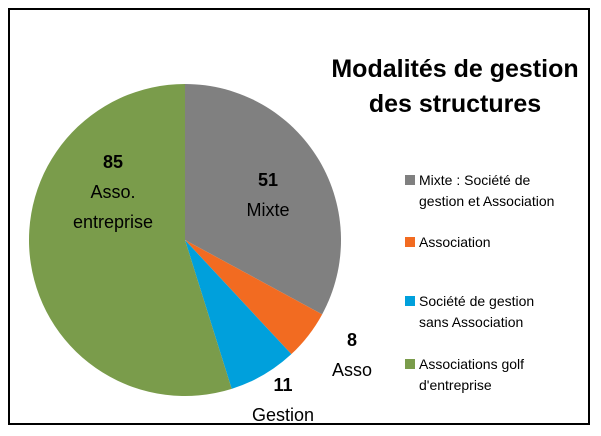 The image size is (601, 436). I want to click on legend-item: Société de gestion sans Association, so click(485, 312).